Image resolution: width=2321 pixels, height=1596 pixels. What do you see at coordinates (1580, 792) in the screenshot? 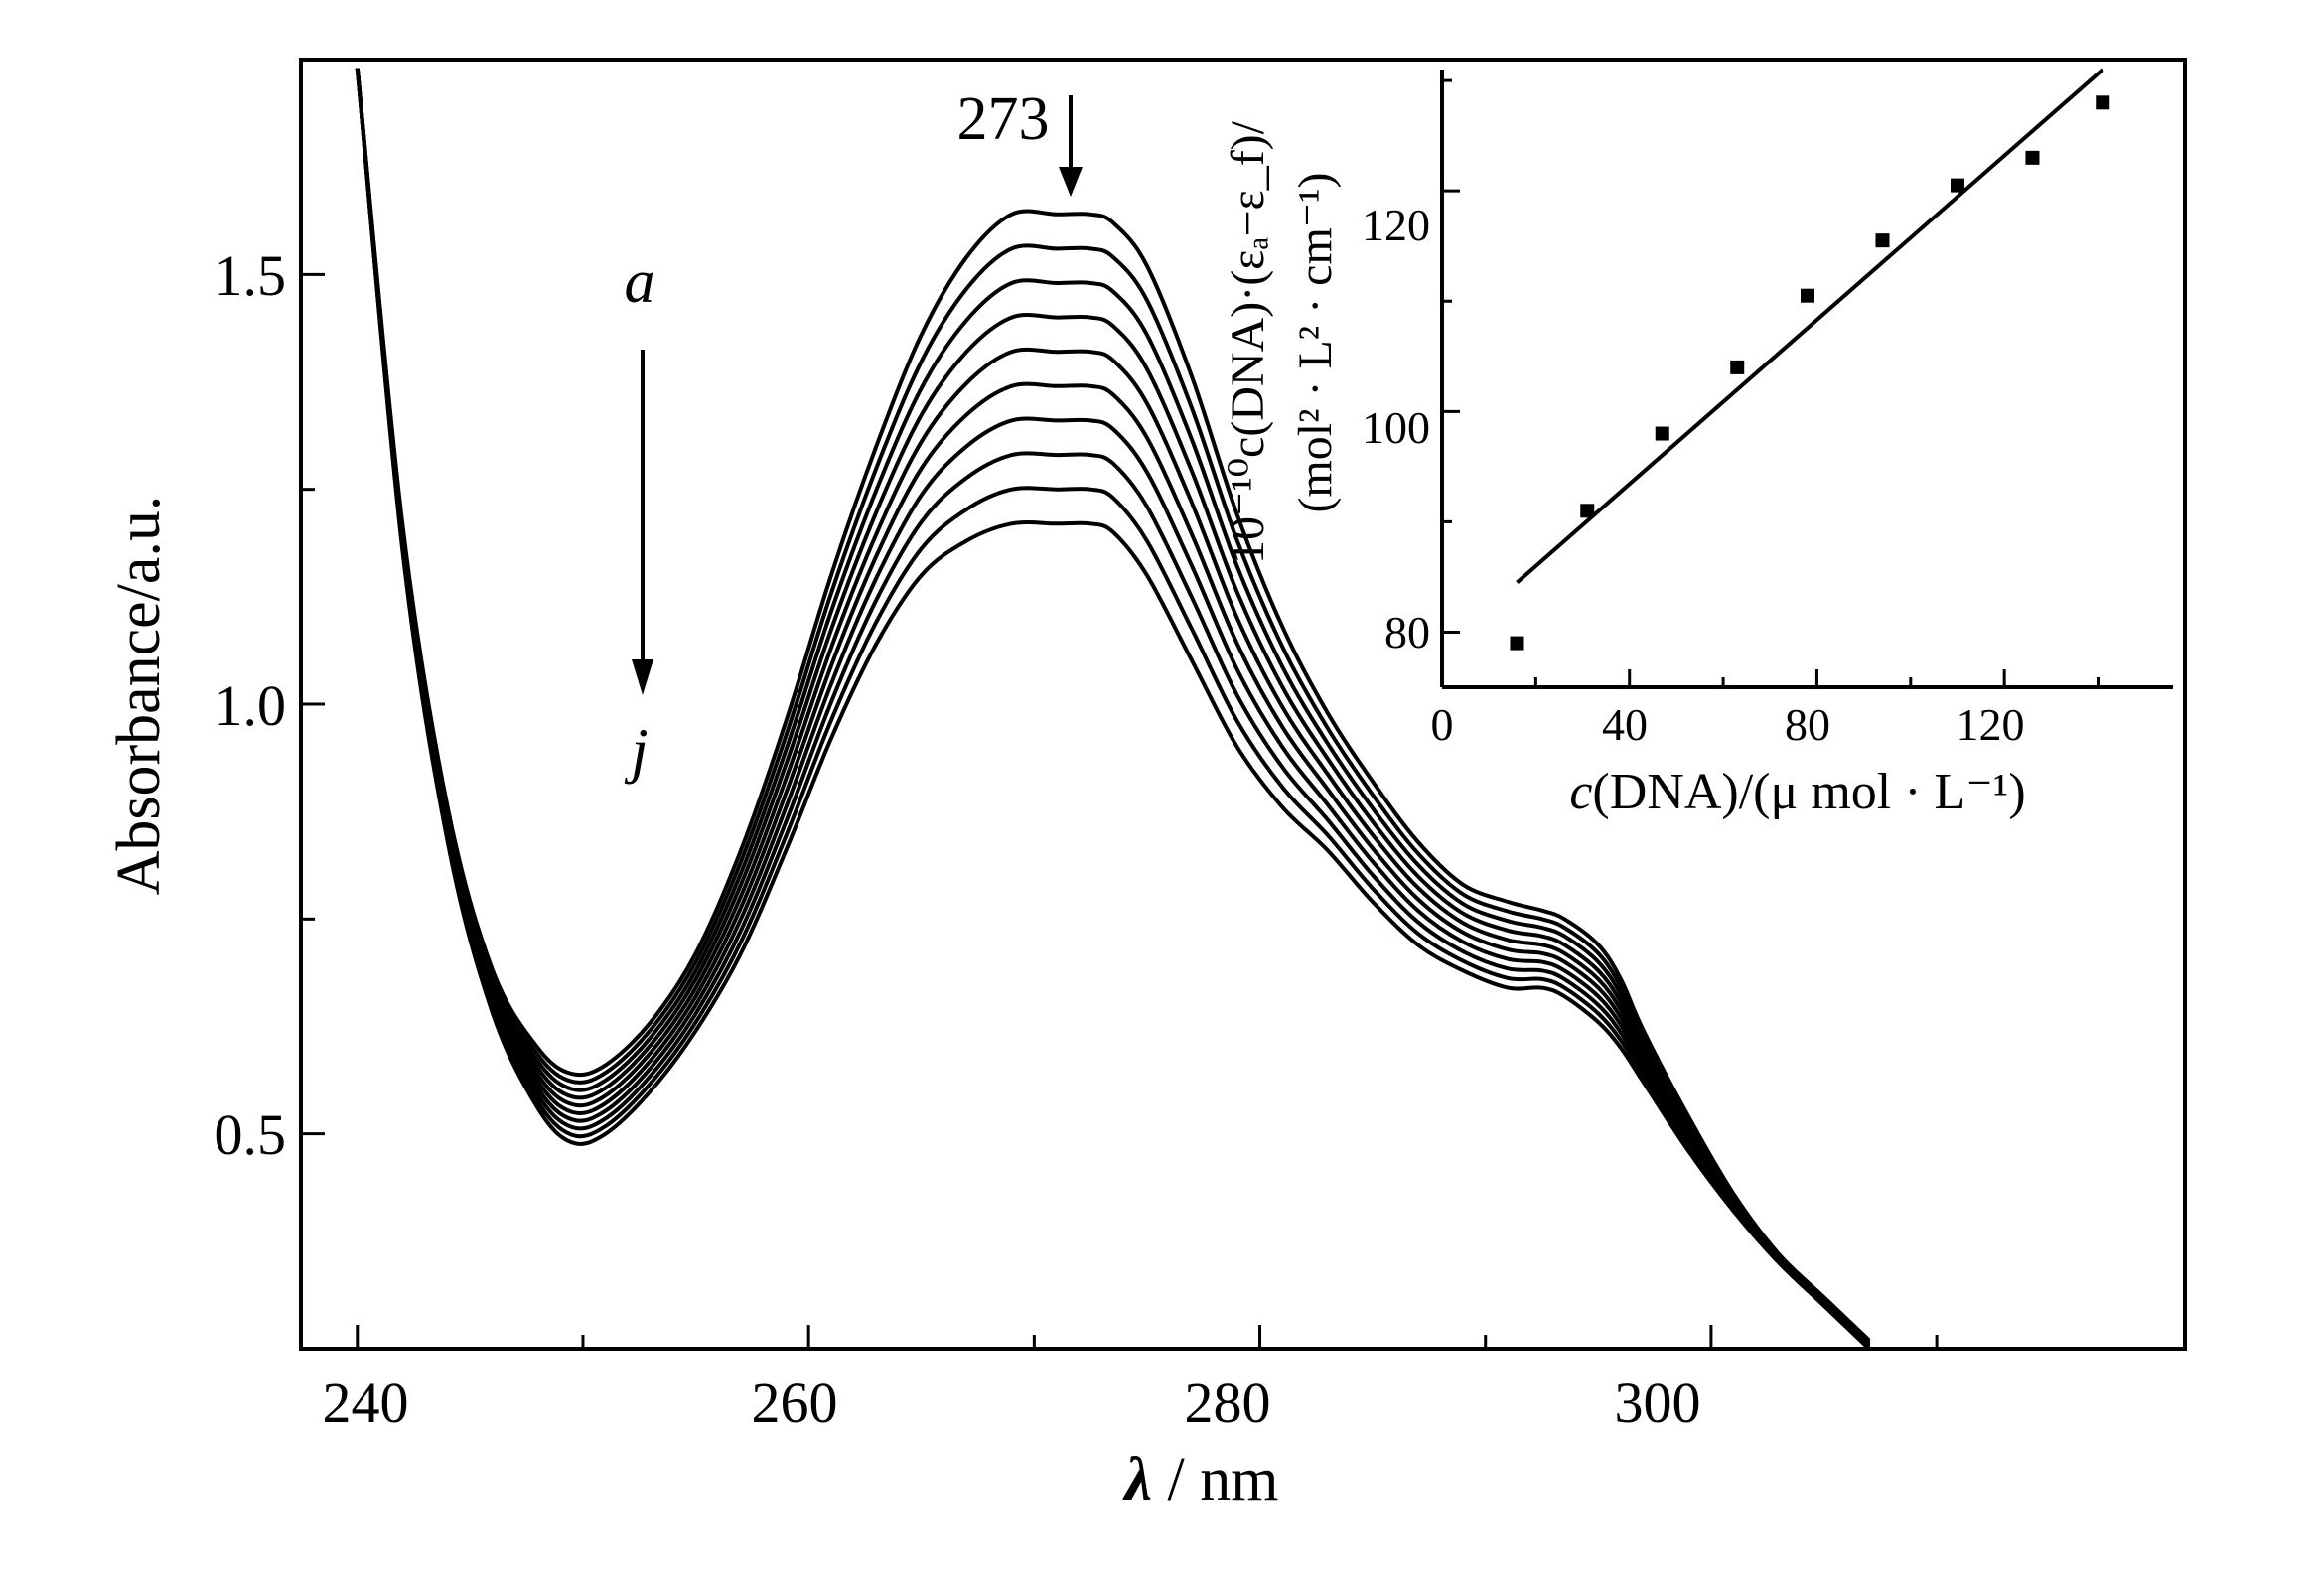
I see `inset-x-axis-variable: c` at bounding box center [1580, 792].